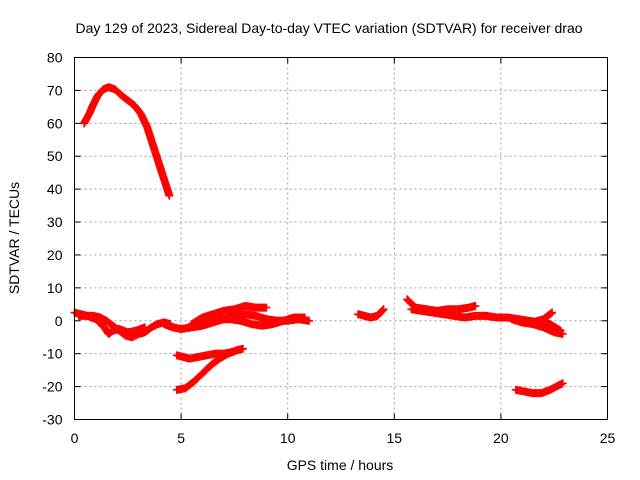  Describe the element at coordinates (55, 288) in the screenshot. I see `y-tick-label: 10` at that location.